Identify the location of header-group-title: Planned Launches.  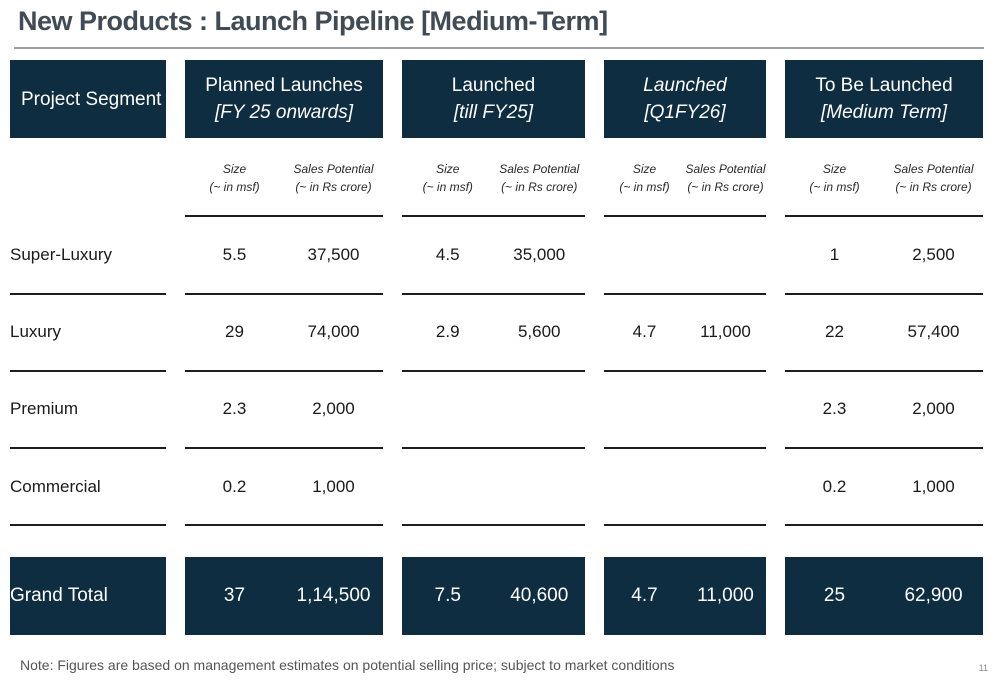
(284, 85).